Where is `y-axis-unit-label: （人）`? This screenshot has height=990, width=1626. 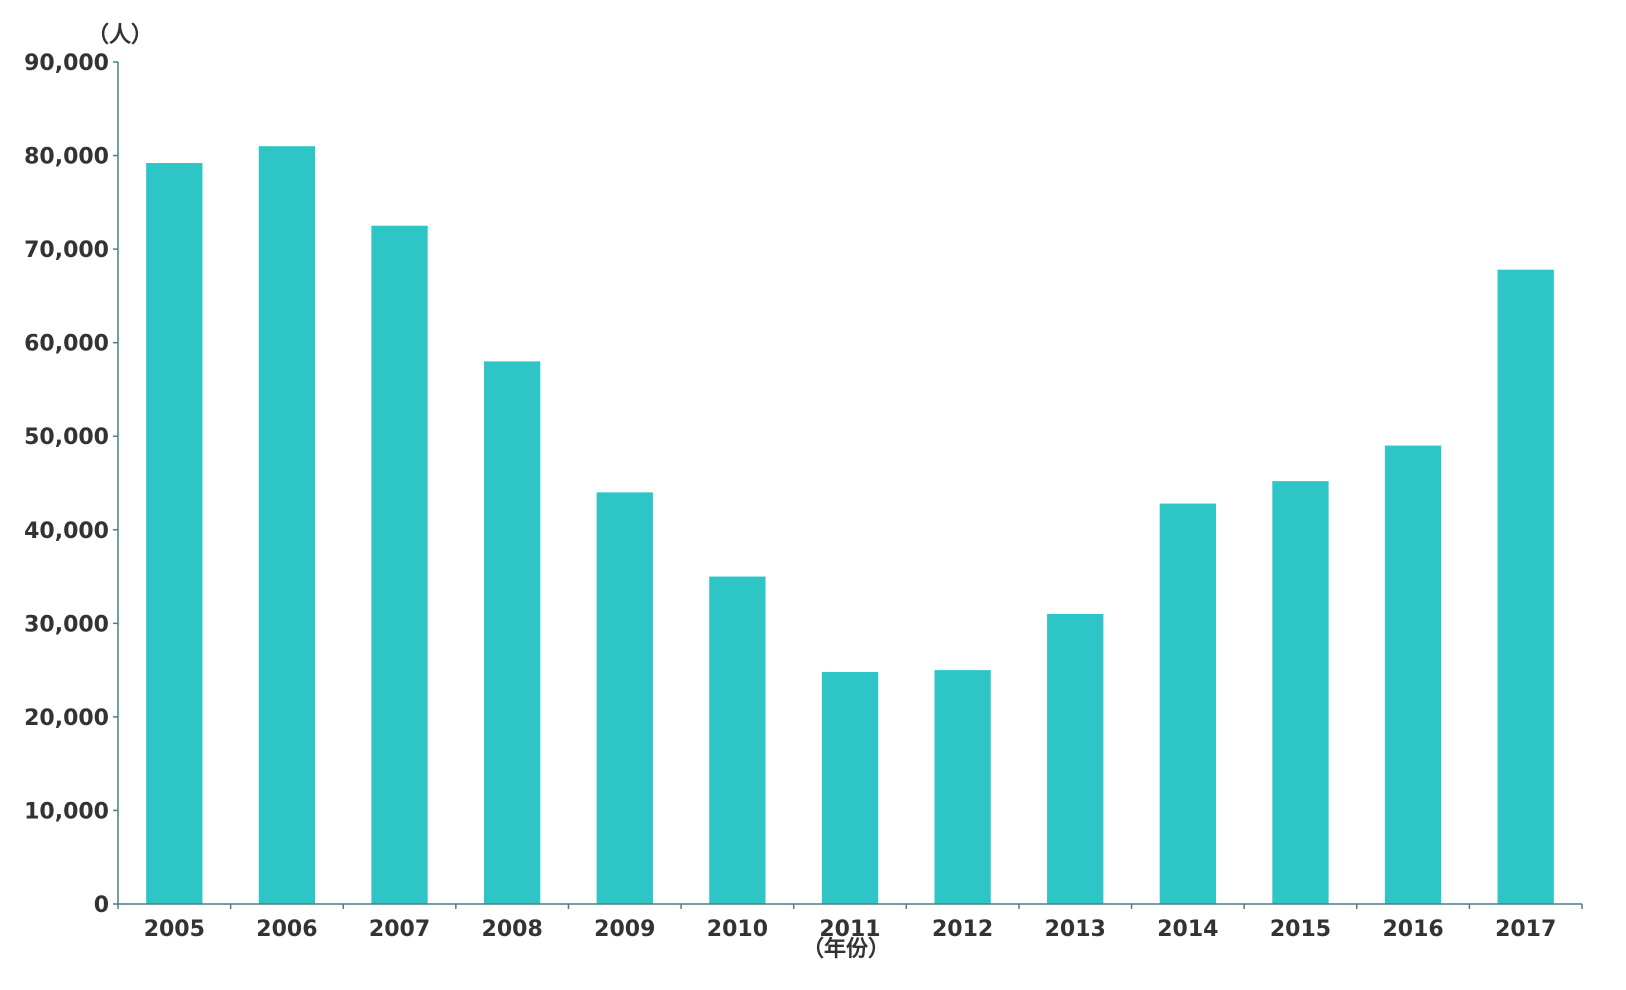
y-axis-unit-label: （人） is located at coordinates (120, 35).